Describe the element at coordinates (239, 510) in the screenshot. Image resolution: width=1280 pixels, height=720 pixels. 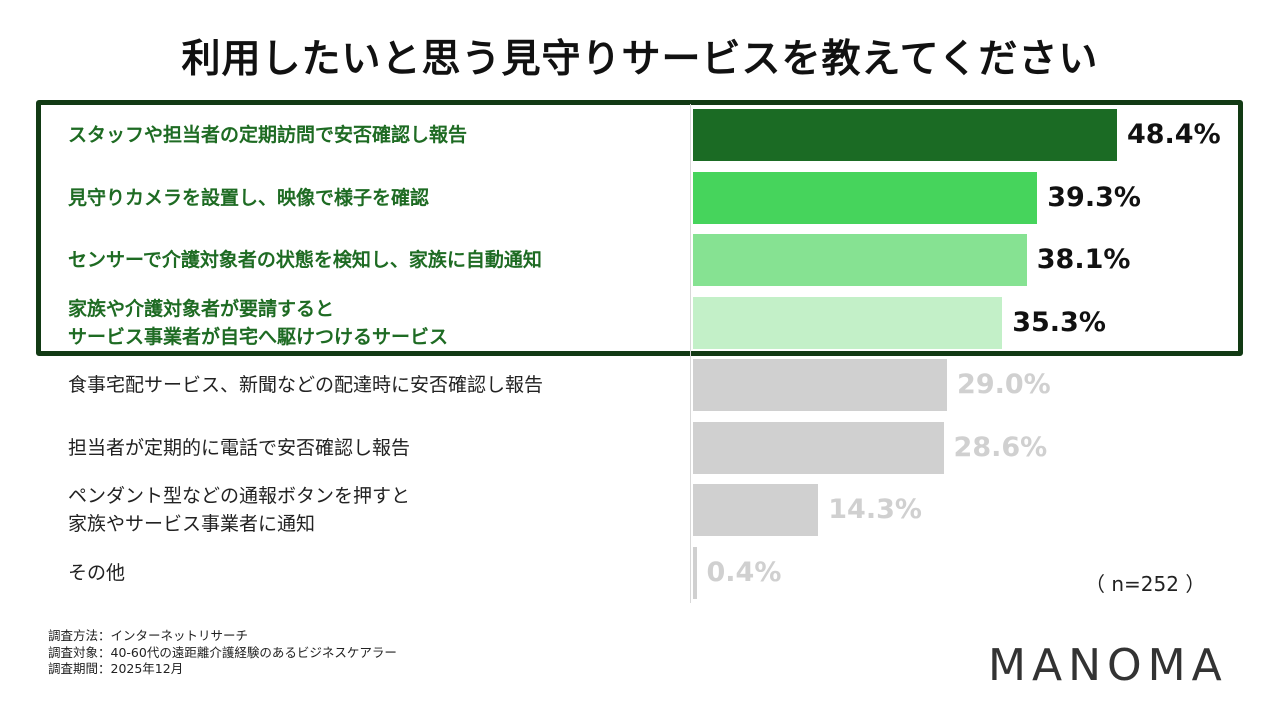
I see `category-label: ペンダント型などの通報ボタンを押すと 家族やサービス事業者に通知` at that location.